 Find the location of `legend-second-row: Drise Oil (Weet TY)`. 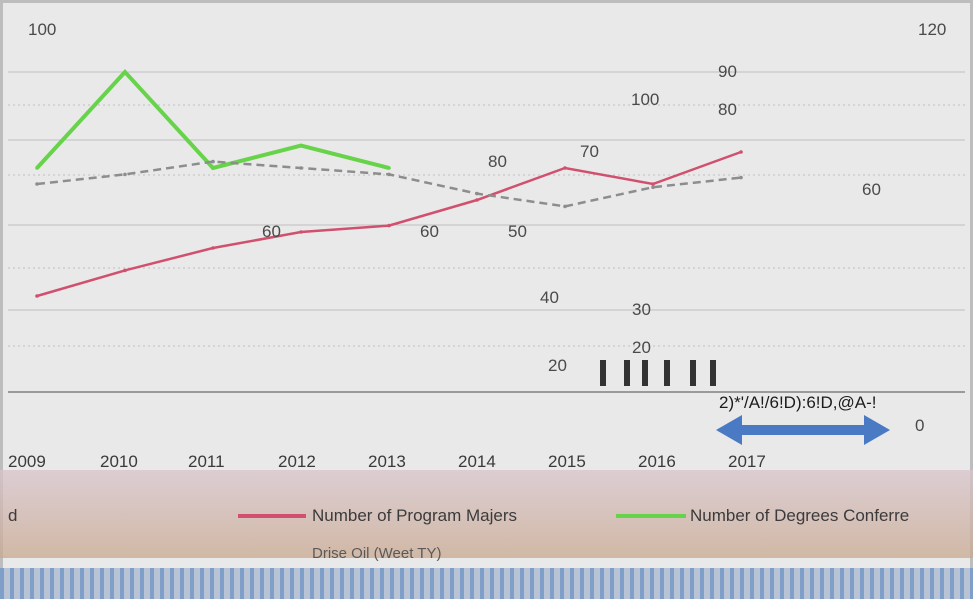

legend-second-row: Drise Oil (Weet TY) is located at coordinates (377, 553).